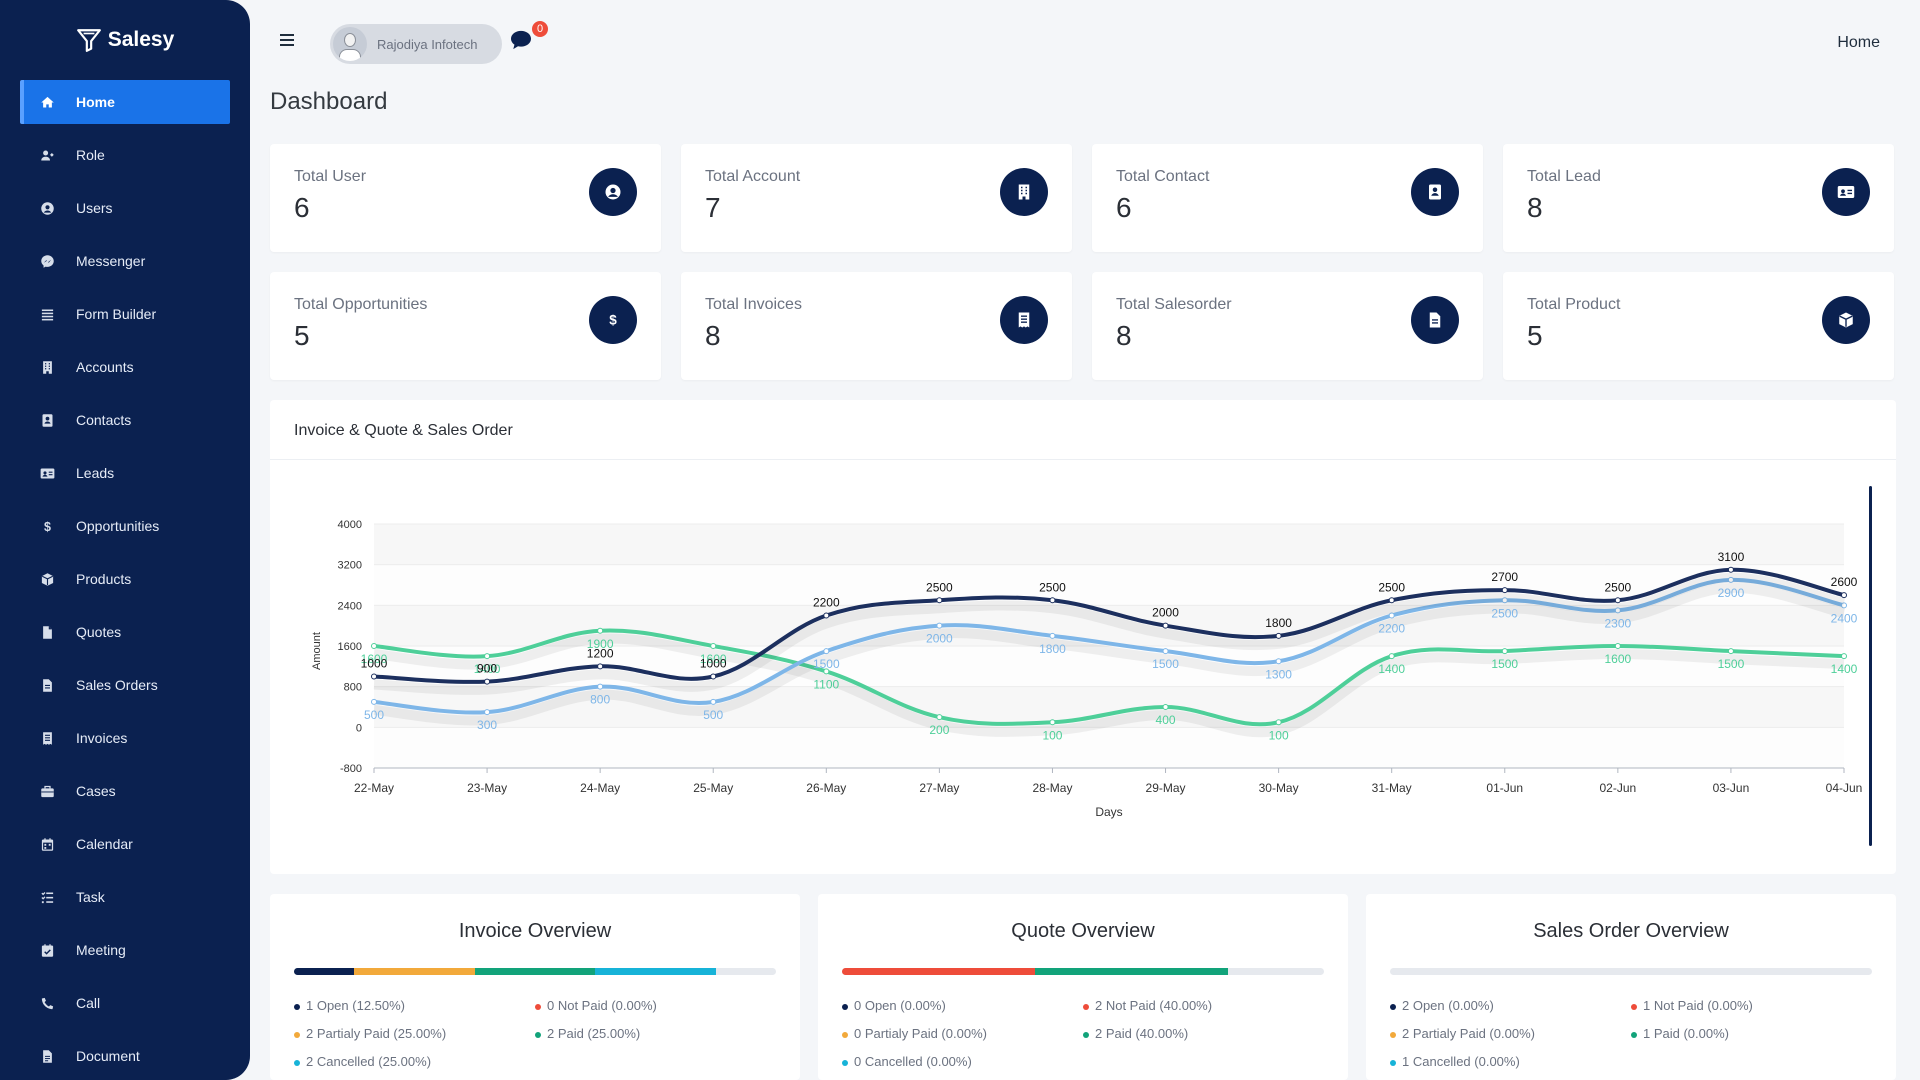 This screenshot has height=1080, width=1920. Describe the element at coordinates (125, 208) in the screenshot. I see `sidebar-item-users: Users` at that location.